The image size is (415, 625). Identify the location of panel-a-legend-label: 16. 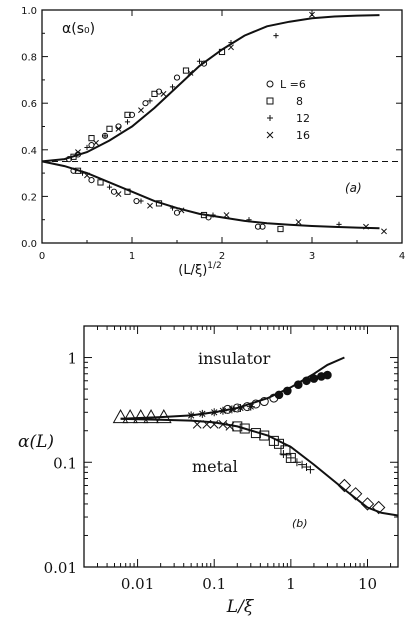
(303, 135).